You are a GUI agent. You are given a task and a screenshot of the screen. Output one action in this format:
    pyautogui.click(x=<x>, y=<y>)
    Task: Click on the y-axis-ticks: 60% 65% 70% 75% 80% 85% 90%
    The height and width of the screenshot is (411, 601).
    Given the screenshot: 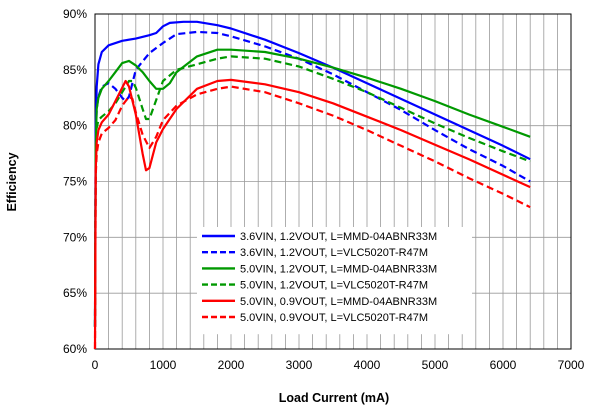 What is the action you would take?
    pyautogui.click(x=75, y=181)
    